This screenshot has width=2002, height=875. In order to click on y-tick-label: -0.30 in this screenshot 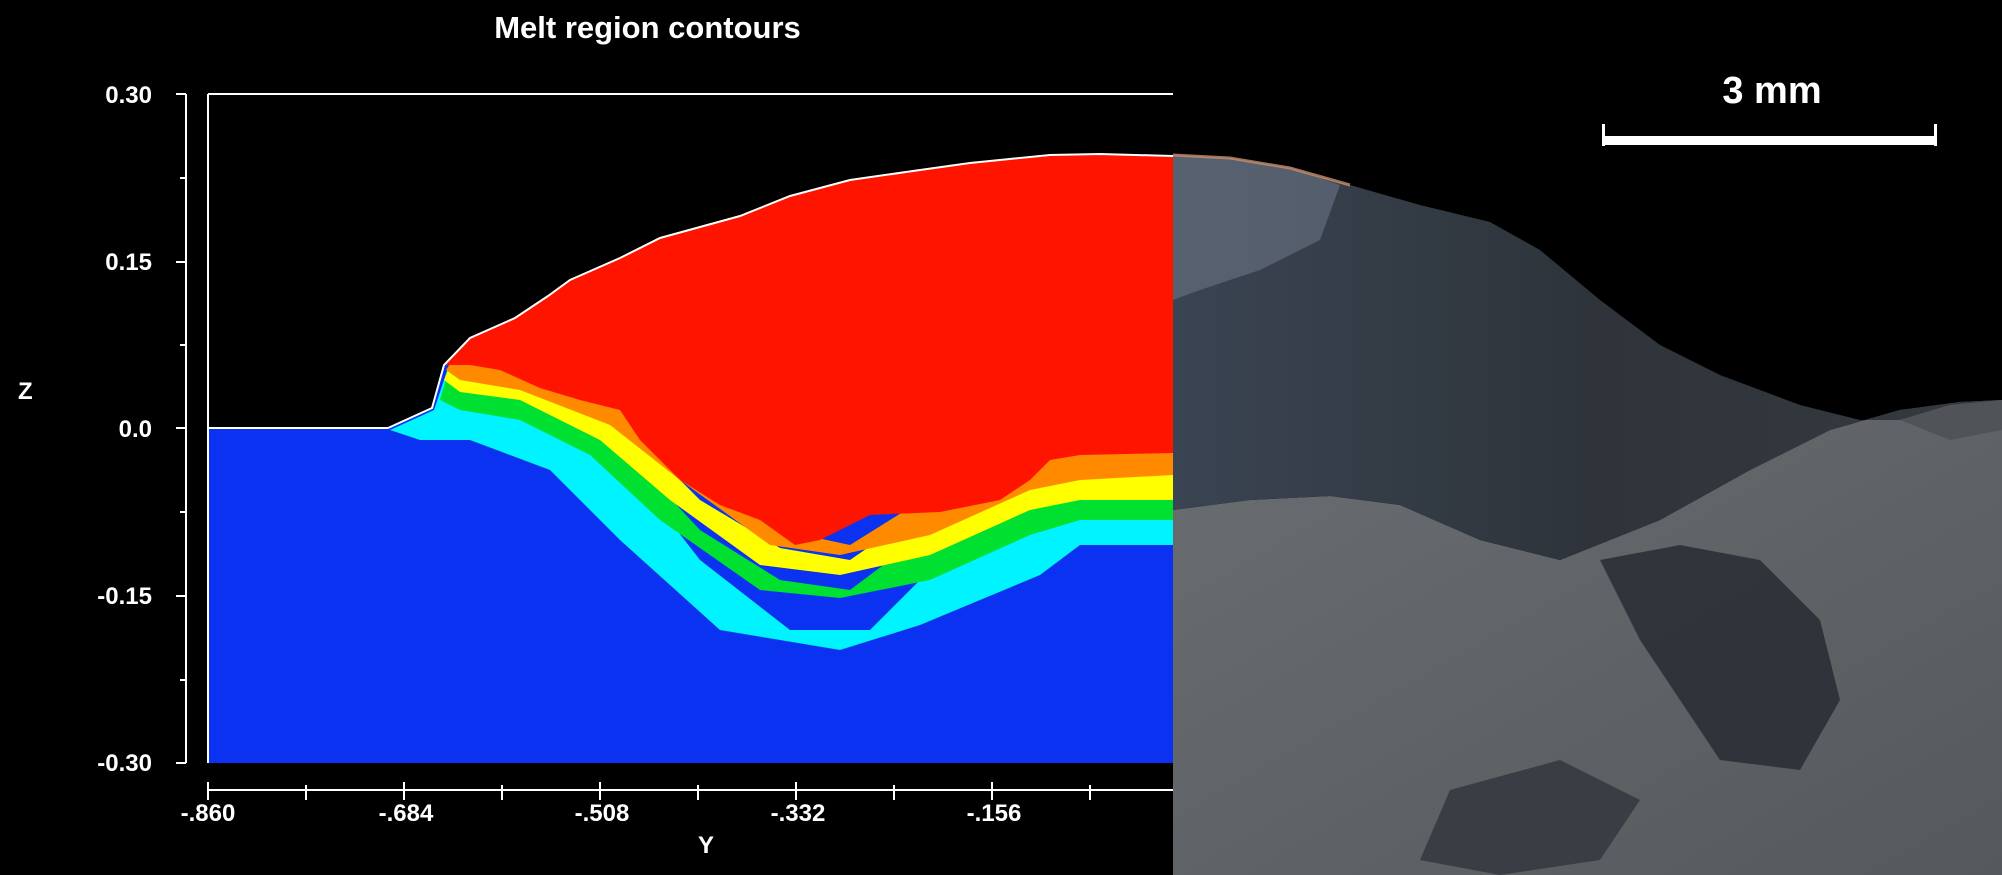, I will do `click(124, 763)`.